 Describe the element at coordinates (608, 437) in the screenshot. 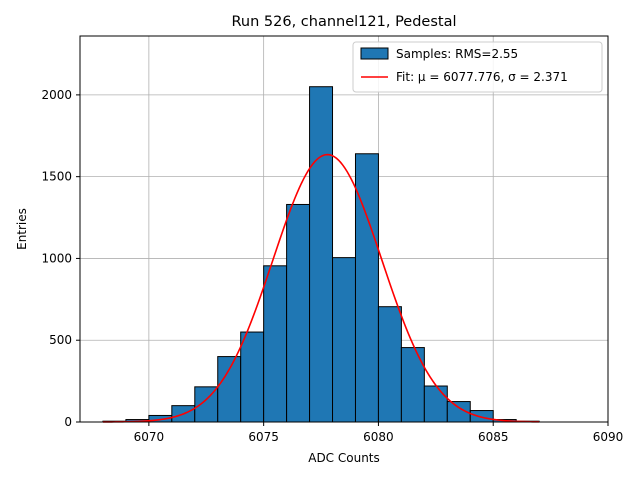

I see `x-tick-label-4: 6090` at that location.